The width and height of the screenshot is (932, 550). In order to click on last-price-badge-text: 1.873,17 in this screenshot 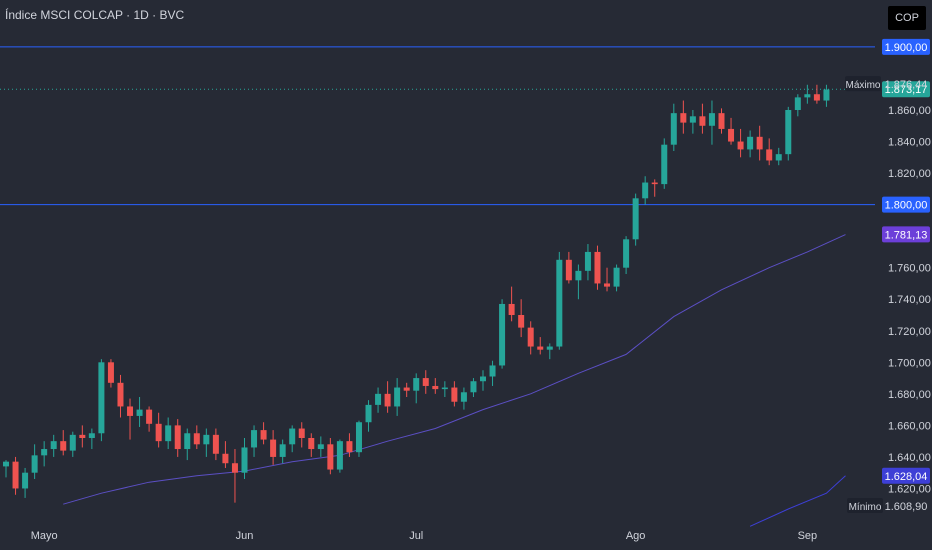, I will do `click(906, 90)`.